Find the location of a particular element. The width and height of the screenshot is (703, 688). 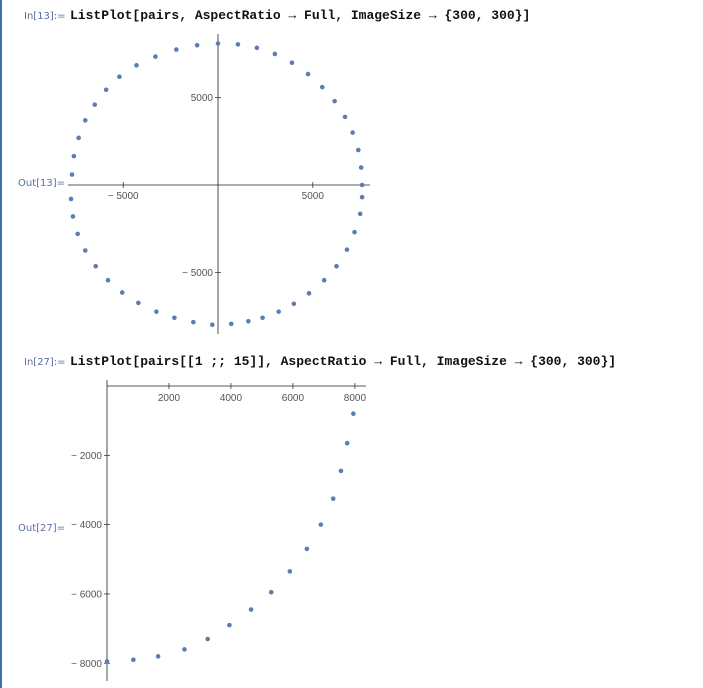

y-tick-label: − 6000 is located at coordinates (86, 594).